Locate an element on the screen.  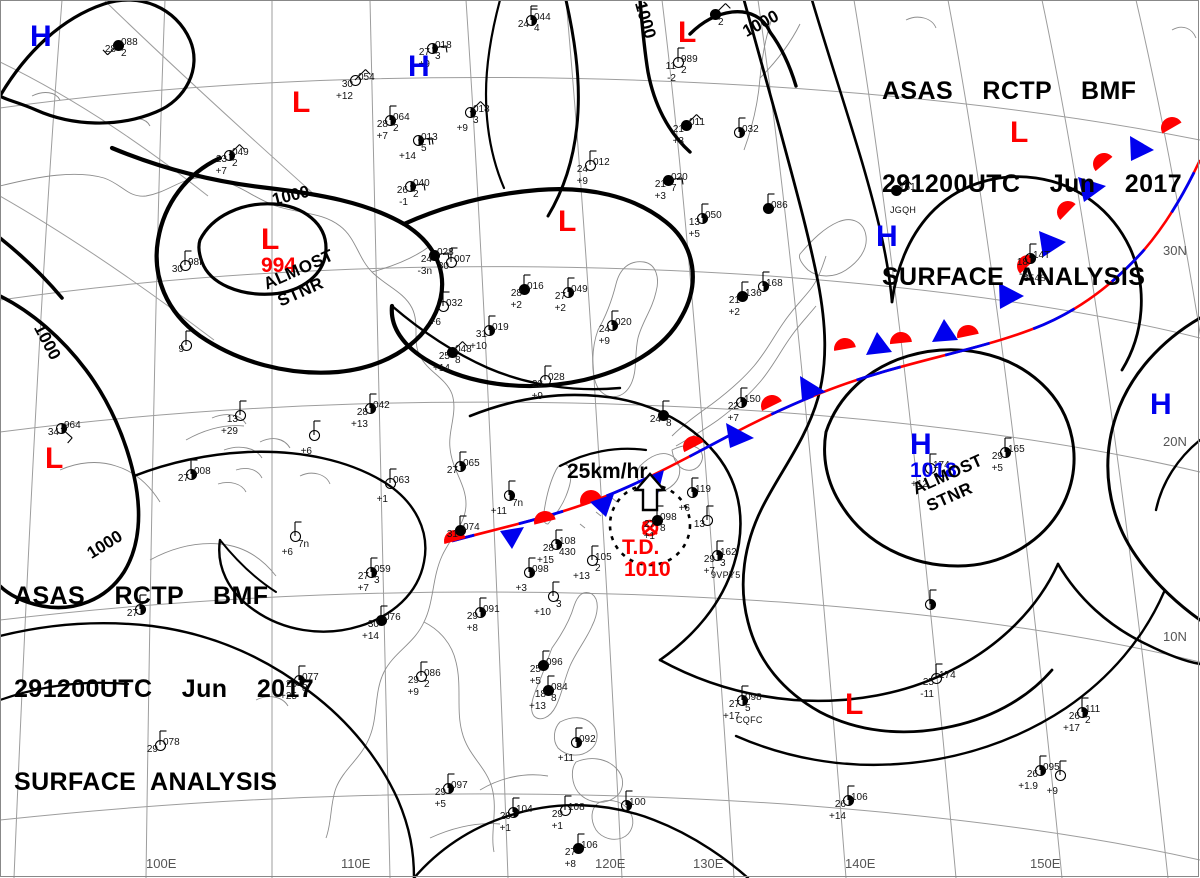
station-temperature: 11 is located at coordinates (670, 66).